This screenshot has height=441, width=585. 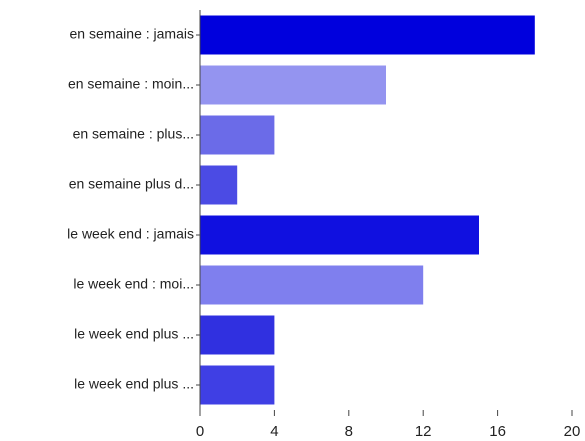 I want to click on y-tick-label: en semaine : jamais, so click(x=131, y=34).